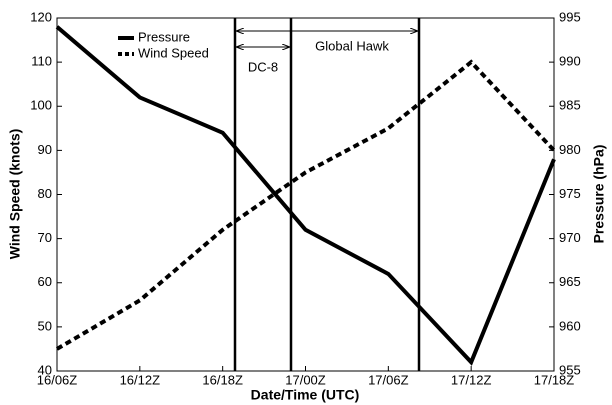 The image size is (612, 405). Describe the element at coordinates (471, 379) in the screenshot. I see `x-tick-label: 17/12Z` at that location.